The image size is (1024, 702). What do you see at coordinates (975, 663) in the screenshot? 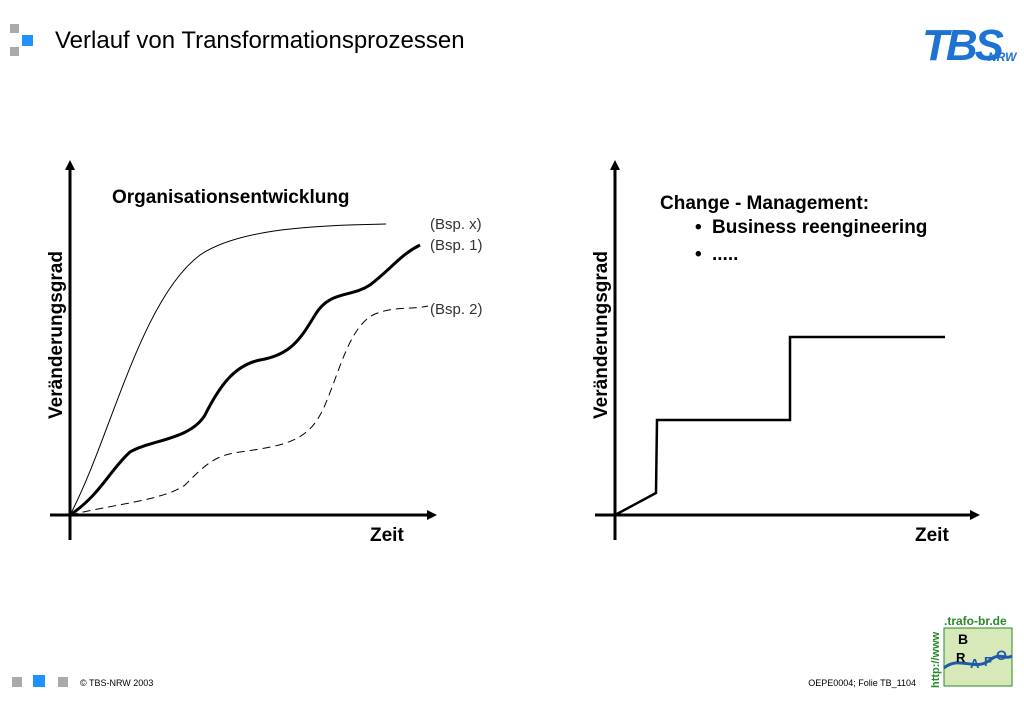
I see `logo-letter: A` at bounding box center [975, 663].